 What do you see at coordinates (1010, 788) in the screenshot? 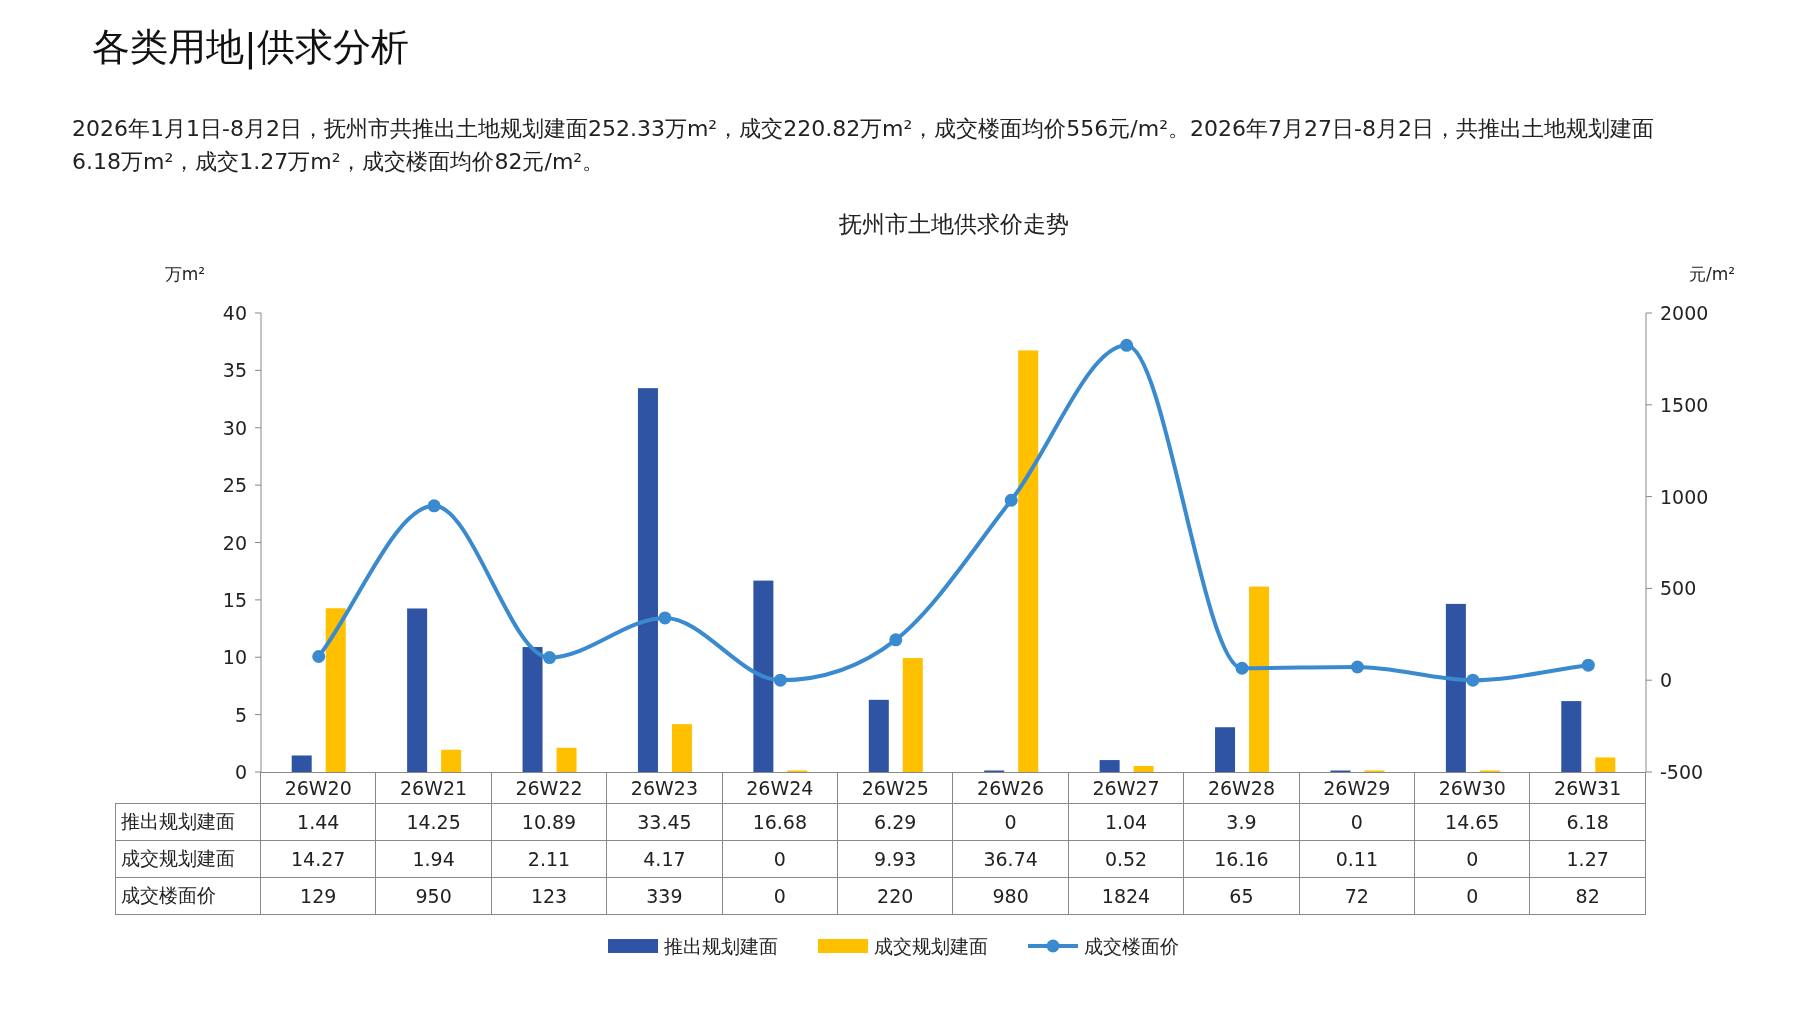
I see `x-tick-label: 26W26` at bounding box center [1010, 788].